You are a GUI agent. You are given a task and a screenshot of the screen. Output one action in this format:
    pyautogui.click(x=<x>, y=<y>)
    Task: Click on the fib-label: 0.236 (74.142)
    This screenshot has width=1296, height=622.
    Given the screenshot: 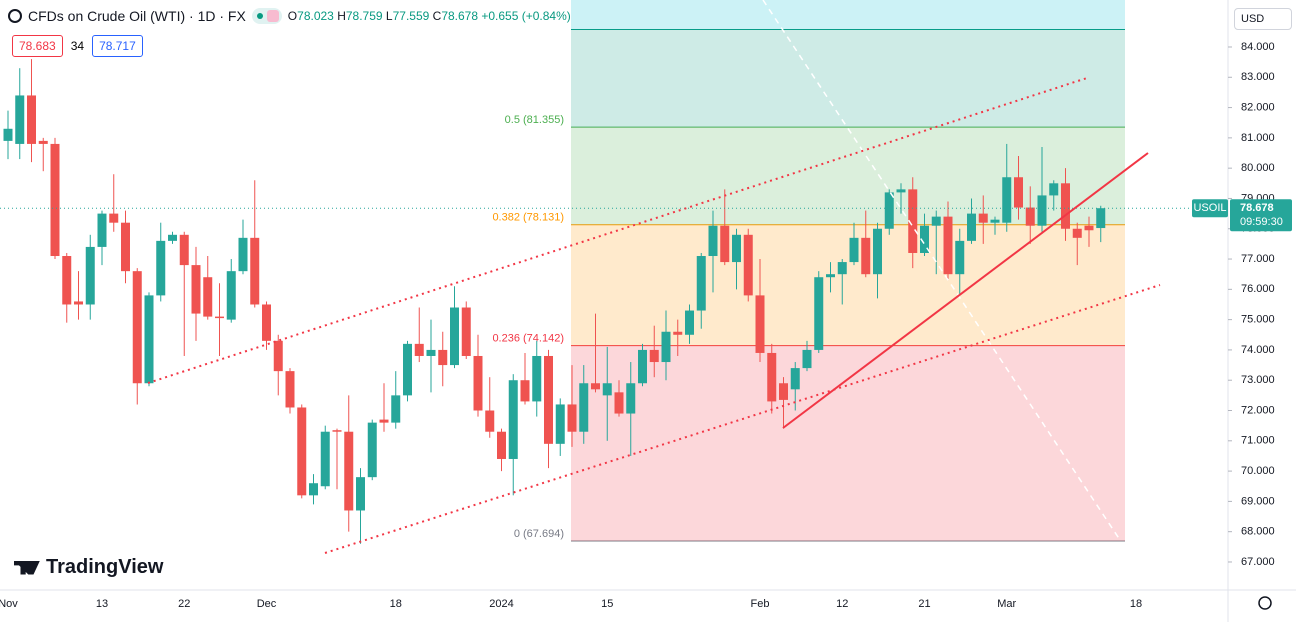 What is the action you would take?
    pyautogui.click(x=528, y=339)
    